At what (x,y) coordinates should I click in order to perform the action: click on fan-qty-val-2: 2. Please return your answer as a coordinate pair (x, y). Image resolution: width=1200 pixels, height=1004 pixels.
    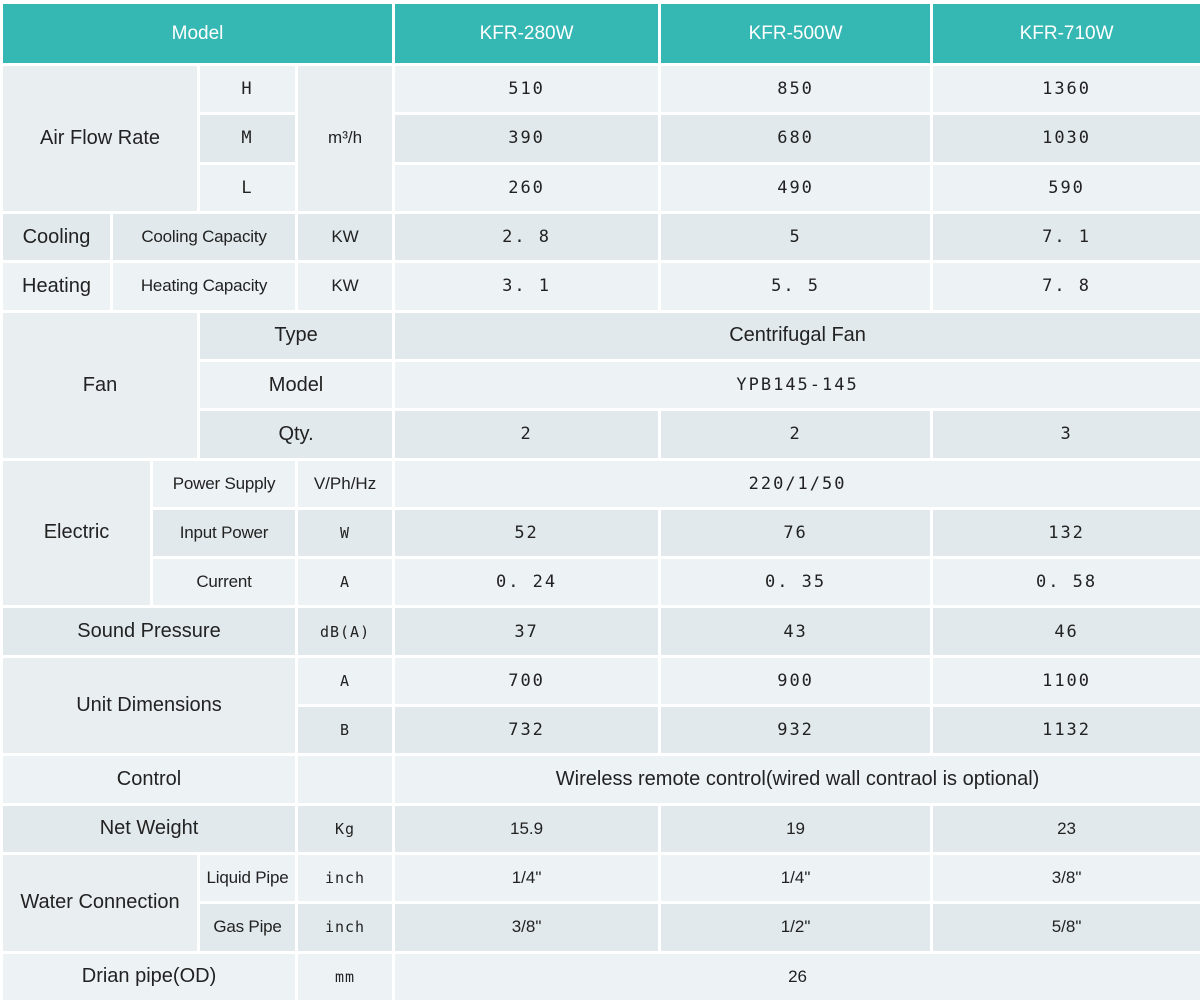
    Looking at the image, I should click on (796, 434).